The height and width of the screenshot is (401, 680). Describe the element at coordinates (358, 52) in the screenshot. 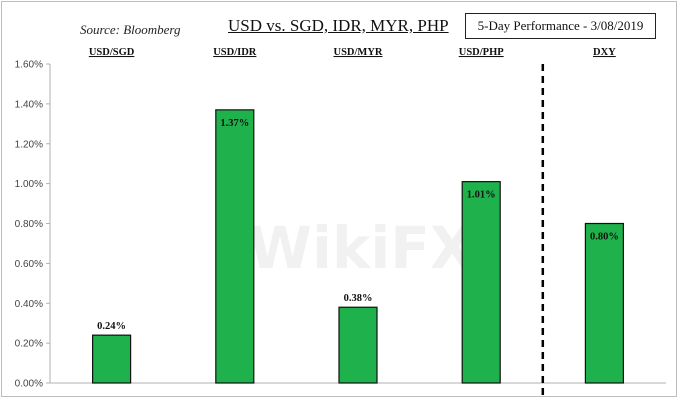

I see `category-label: USD/MYR` at that location.